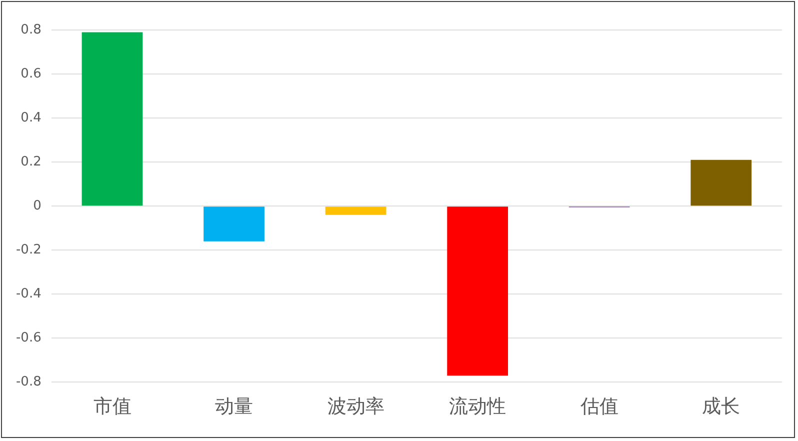 The width and height of the screenshot is (798, 441). Describe the element at coordinates (355, 407) in the screenshot. I see `x-tick-label: 波动率` at that location.